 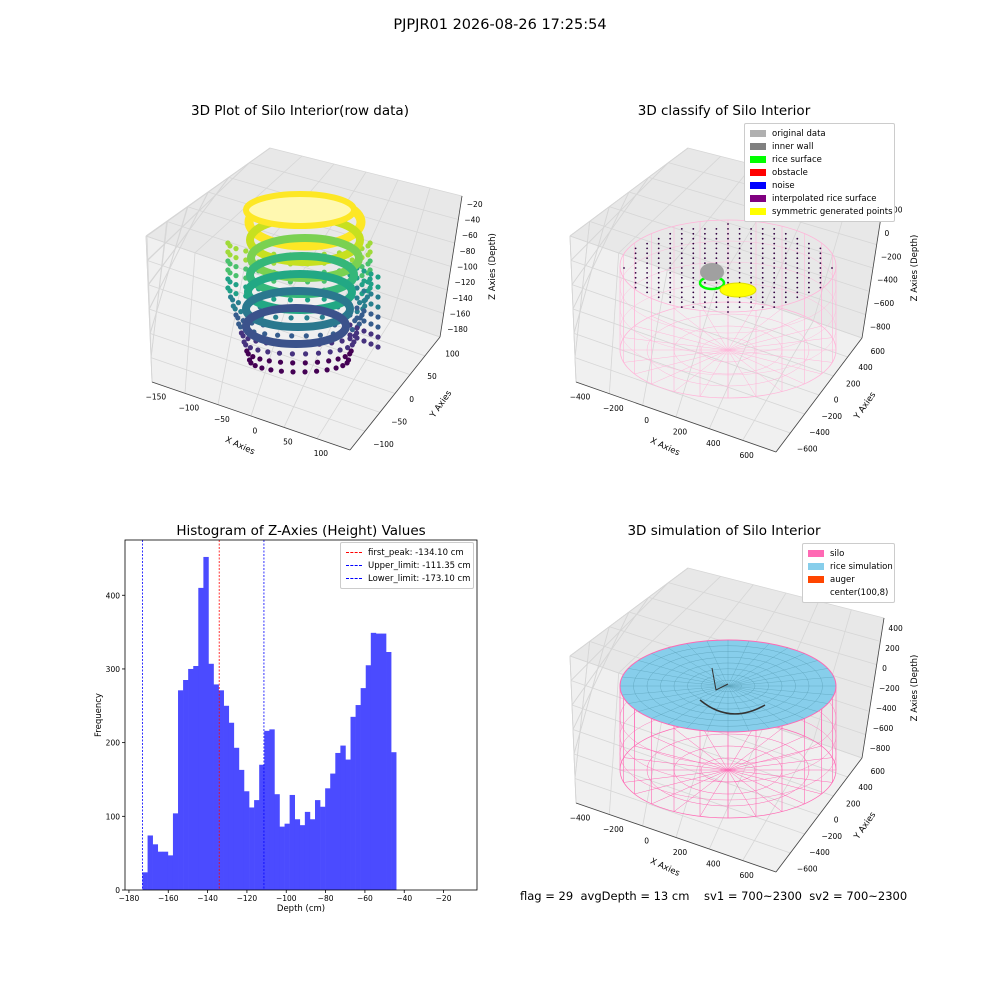 I want to click on z-tick-label: 400, so click(x=895, y=628).